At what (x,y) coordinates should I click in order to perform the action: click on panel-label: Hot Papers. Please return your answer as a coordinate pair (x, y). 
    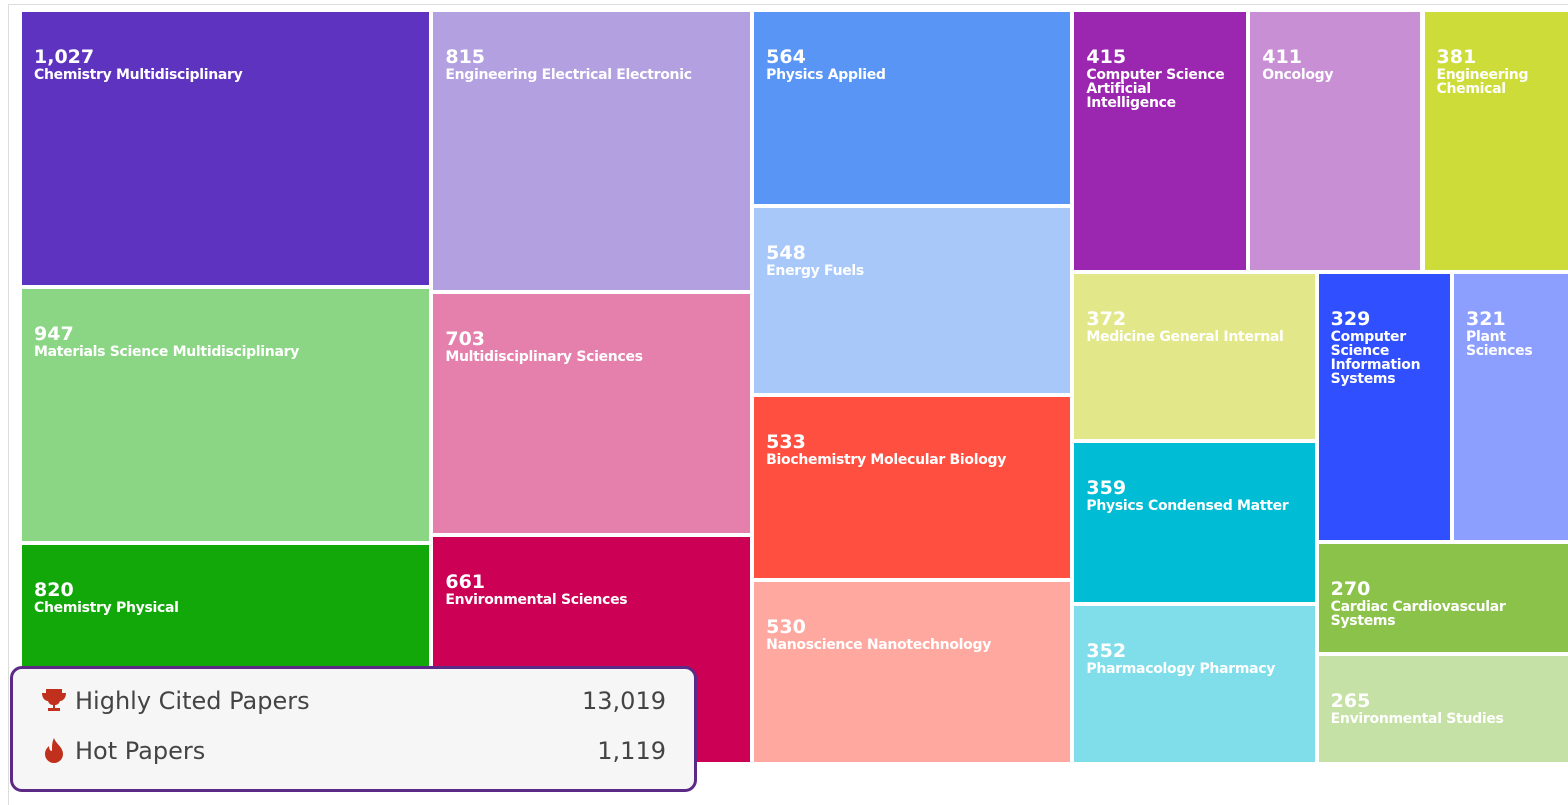
    Looking at the image, I should click on (140, 751).